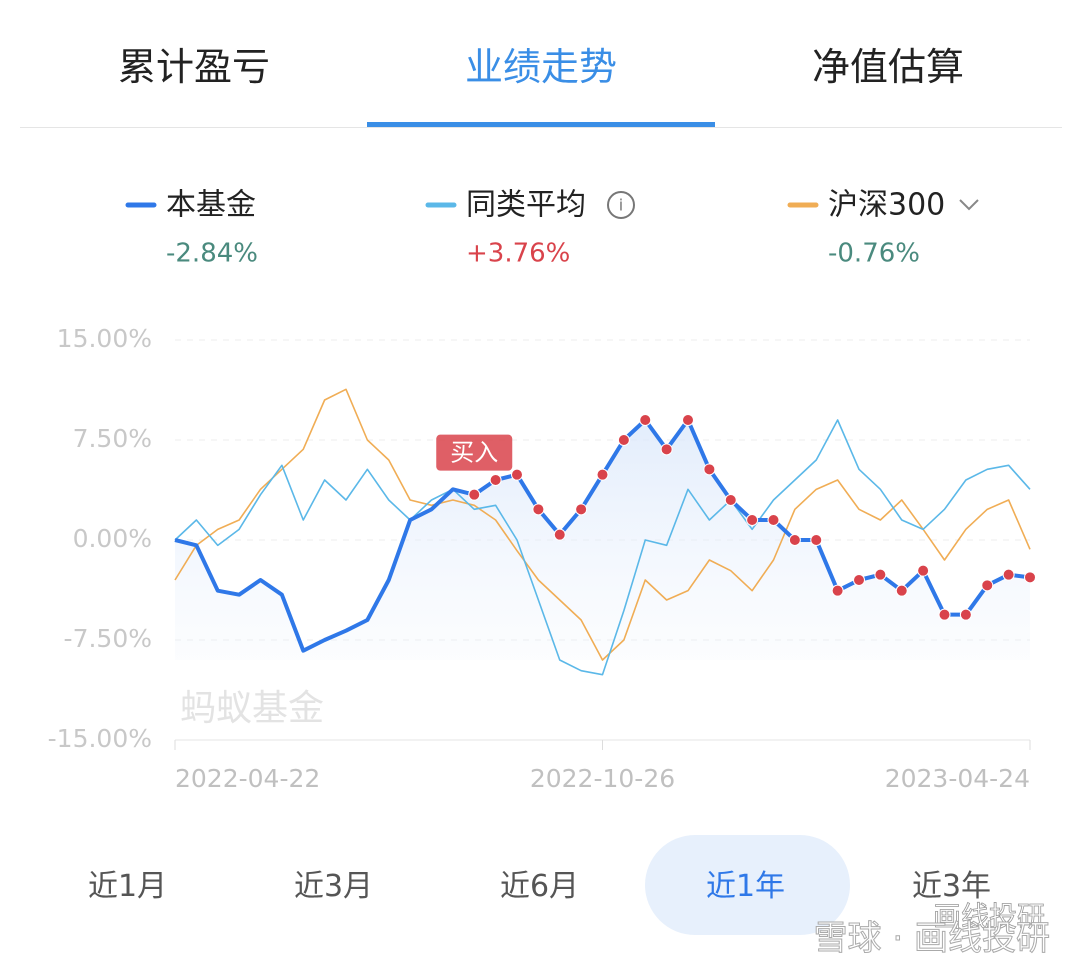  What do you see at coordinates (540, 67) in the screenshot?
I see `tab: 业绩走势` at bounding box center [540, 67].